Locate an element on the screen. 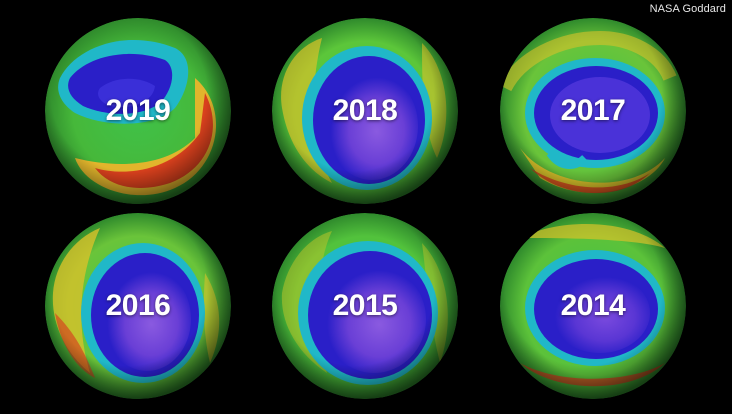 This screenshot has height=414, width=732. ozone-map-2018 is located at coordinates (365, 111).